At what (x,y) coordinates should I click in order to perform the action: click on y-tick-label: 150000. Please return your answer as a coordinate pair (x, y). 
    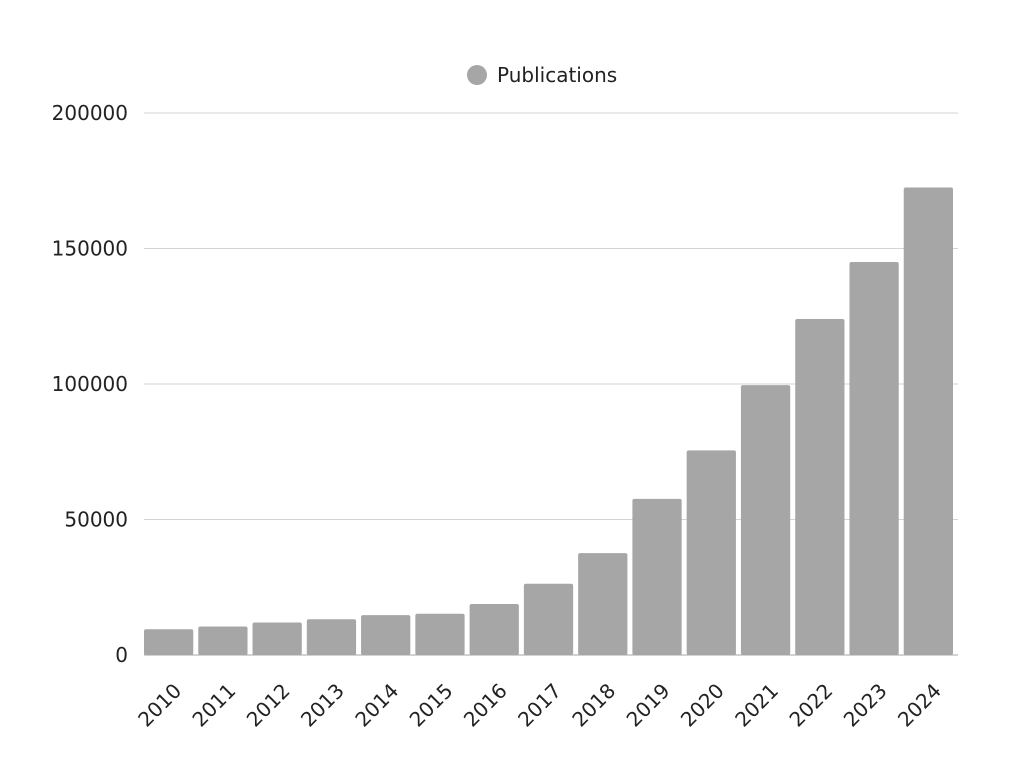
    Looking at the image, I should click on (90, 249).